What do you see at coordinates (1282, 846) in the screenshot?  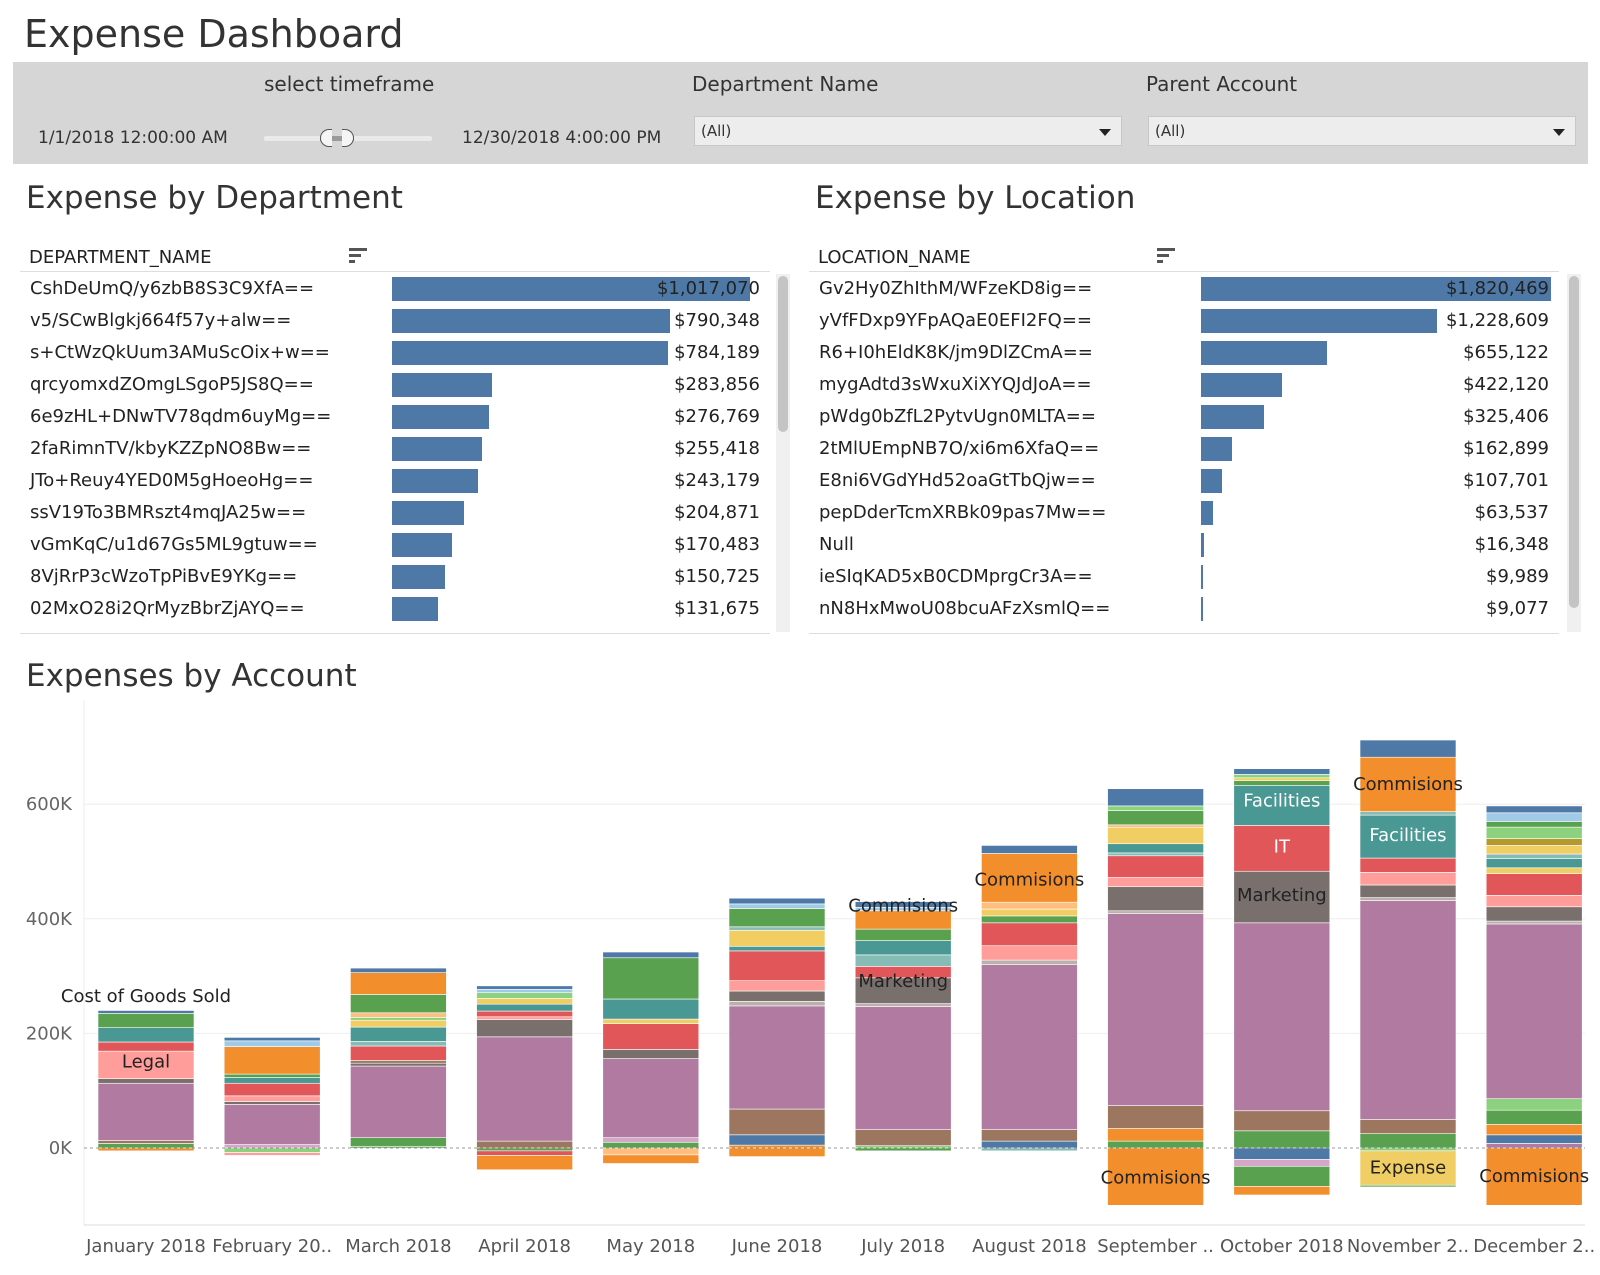 I see `segment-annotation: IT` at bounding box center [1282, 846].